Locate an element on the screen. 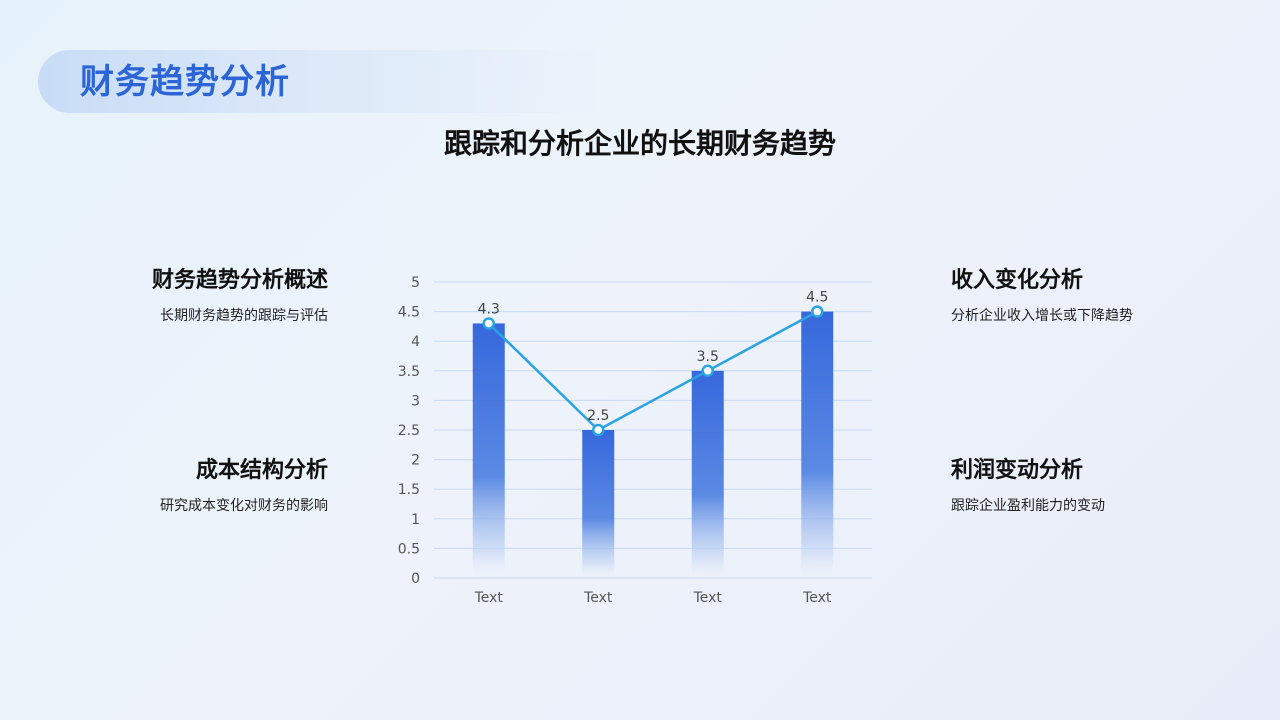  cost-desc: 研究成本变化对财务的影响 is located at coordinates (244, 506).